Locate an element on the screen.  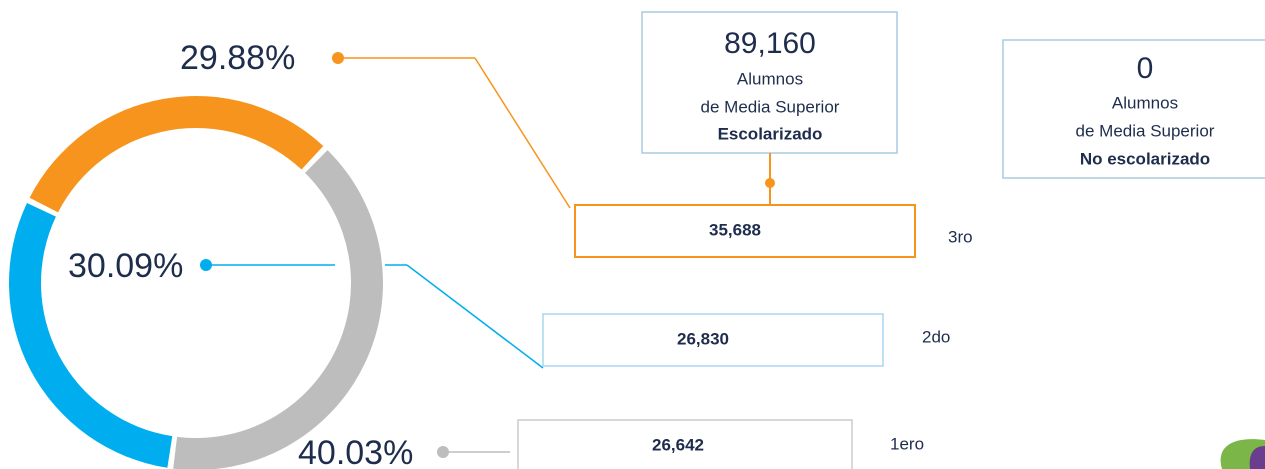
summary-status: Escolarizado is located at coordinates (770, 133).